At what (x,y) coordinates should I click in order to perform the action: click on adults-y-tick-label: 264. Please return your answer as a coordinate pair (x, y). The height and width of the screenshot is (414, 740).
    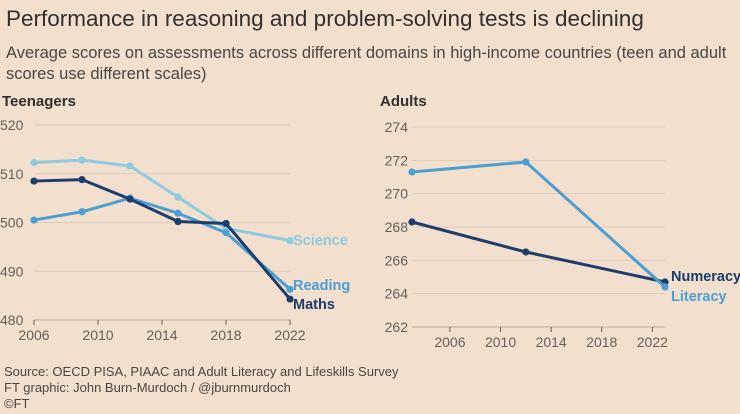
    Looking at the image, I should click on (397, 294).